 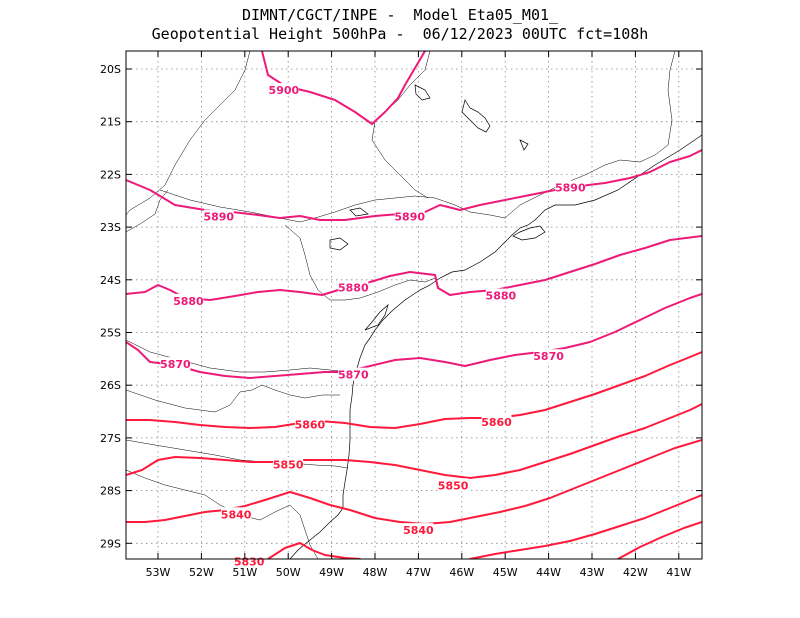 What do you see at coordinates (237, 454) in the screenshot?
I see `state-border-sc-rs` at bounding box center [237, 454].